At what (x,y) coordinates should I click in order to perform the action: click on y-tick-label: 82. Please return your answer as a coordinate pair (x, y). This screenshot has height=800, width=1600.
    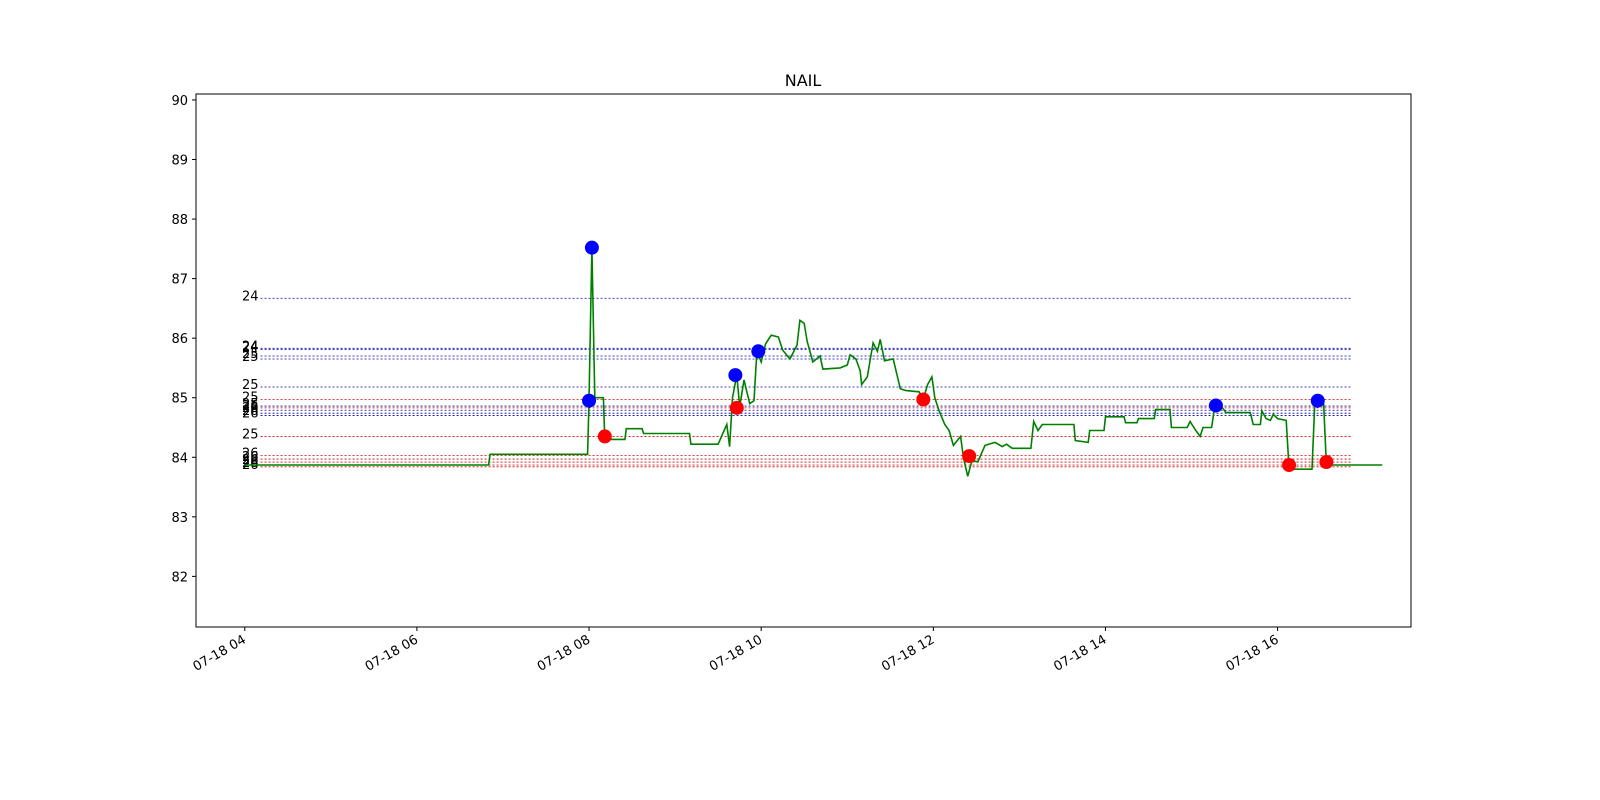
    Looking at the image, I should click on (179, 577).